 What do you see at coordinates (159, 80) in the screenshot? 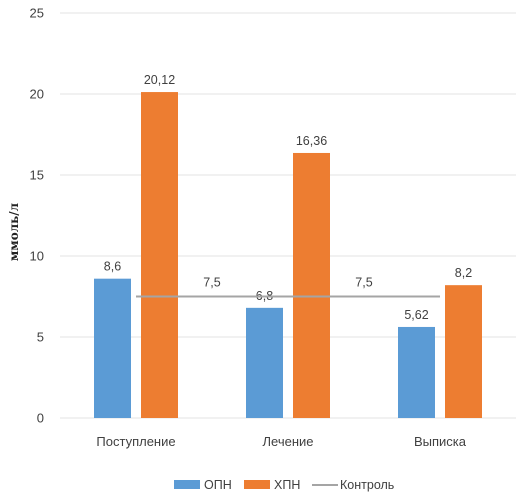
I see `data-label: 20,12` at bounding box center [159, 80].